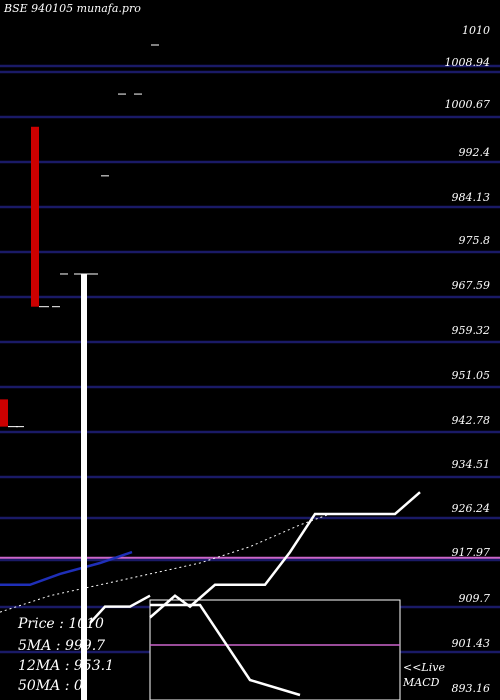  Describe the element at coordinates (471, 552) in the screenshot. I see `y-tick-label: 917.97` at that location.